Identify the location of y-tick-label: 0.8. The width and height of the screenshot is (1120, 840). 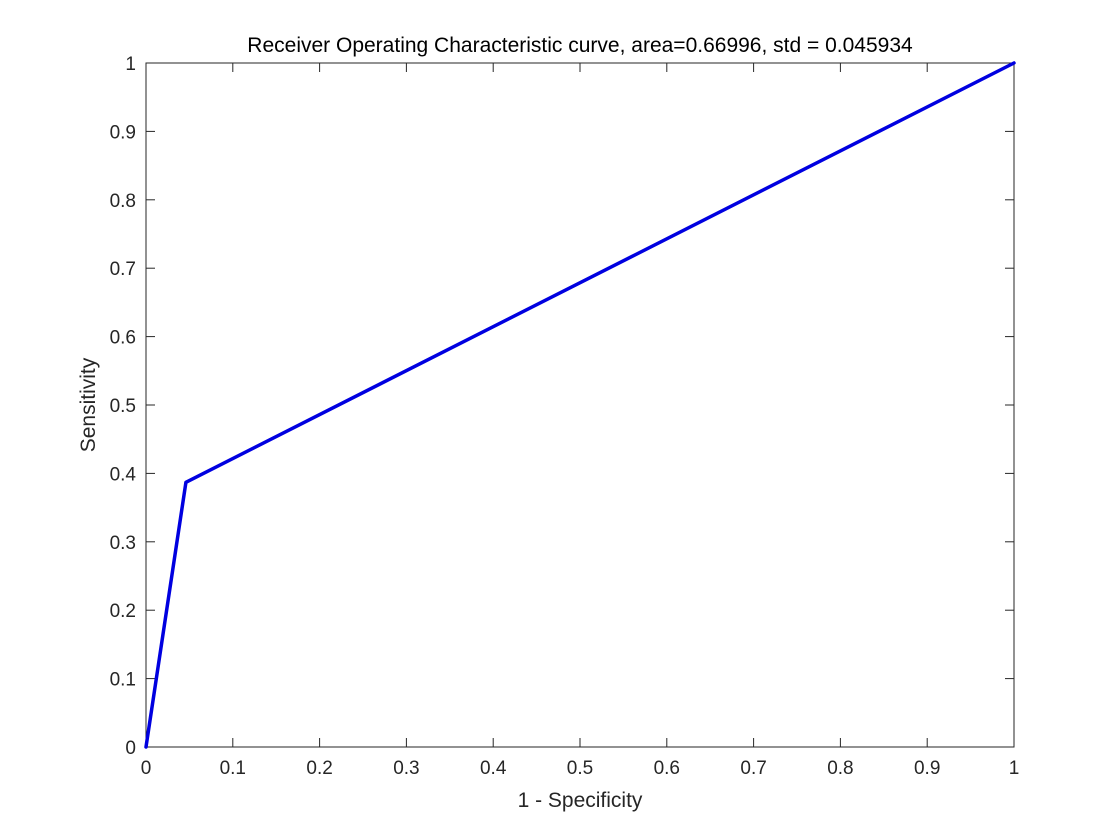
(123, 201).